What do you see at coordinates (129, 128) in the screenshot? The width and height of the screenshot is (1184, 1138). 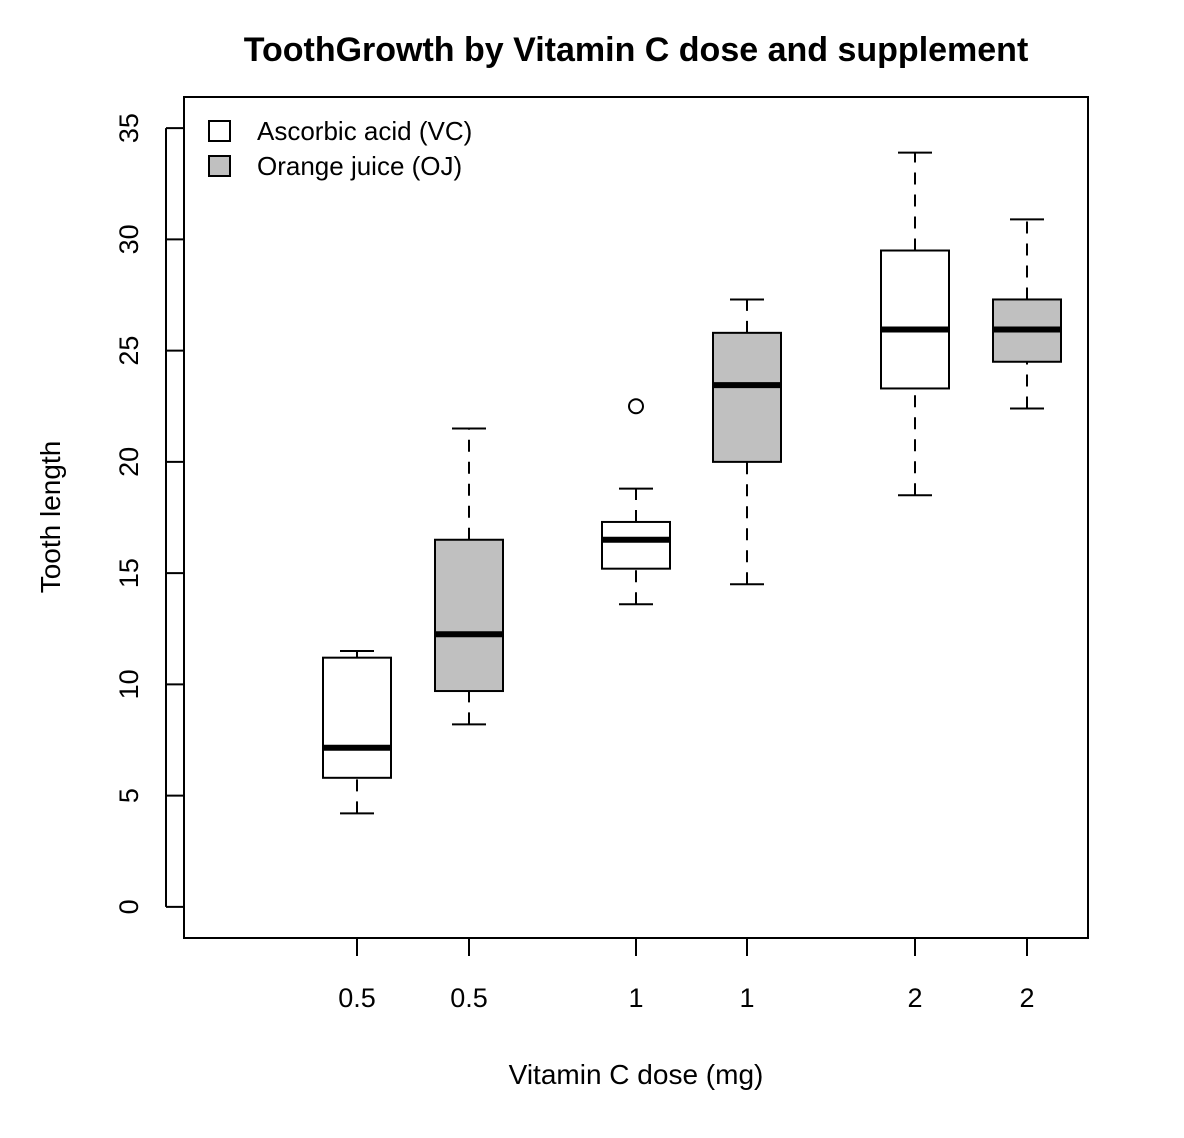 I see `y-tick-label: 35` at bounding box center [129, 128].